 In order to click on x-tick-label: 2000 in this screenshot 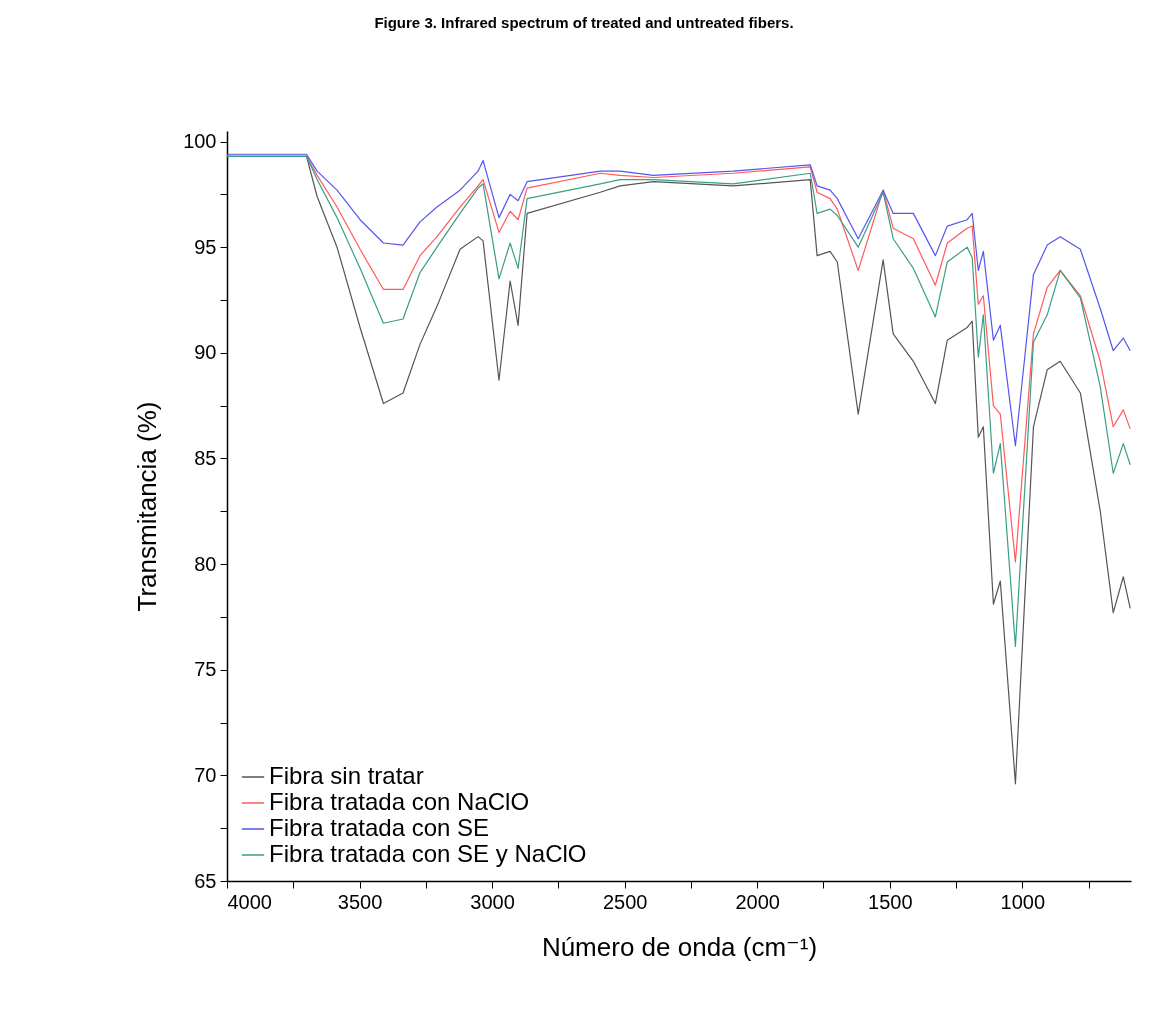, I will do `click(757, 901)`.